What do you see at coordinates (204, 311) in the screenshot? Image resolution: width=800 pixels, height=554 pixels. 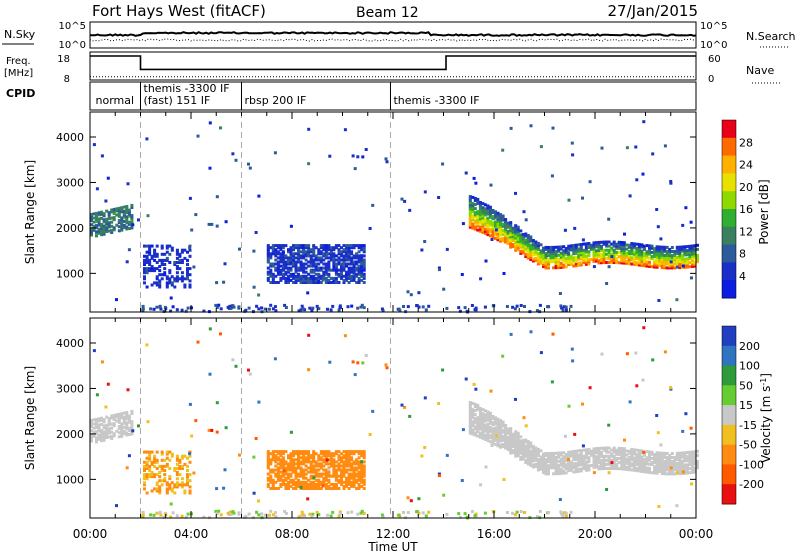 I see `power-echo-cell-1965` at bounding box center [204, 311].